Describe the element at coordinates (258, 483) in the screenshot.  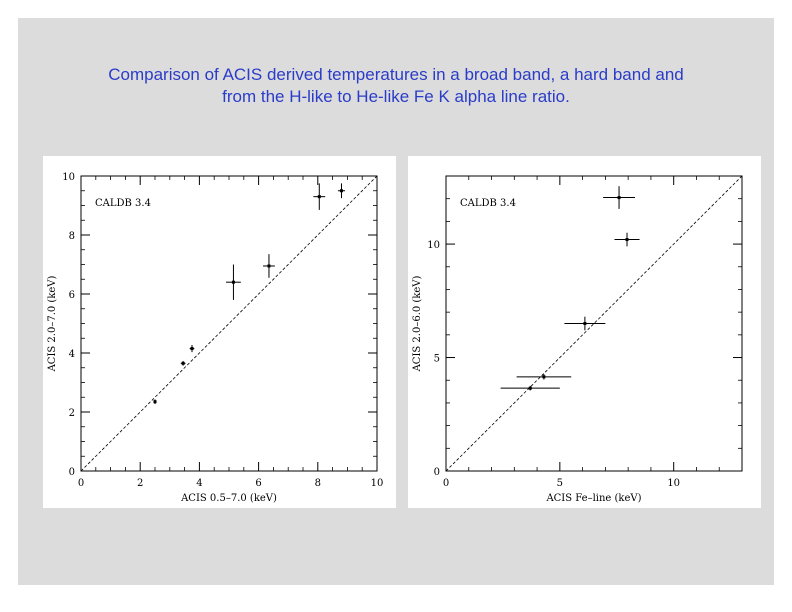
I see `x-tick-label: 6` at that location.